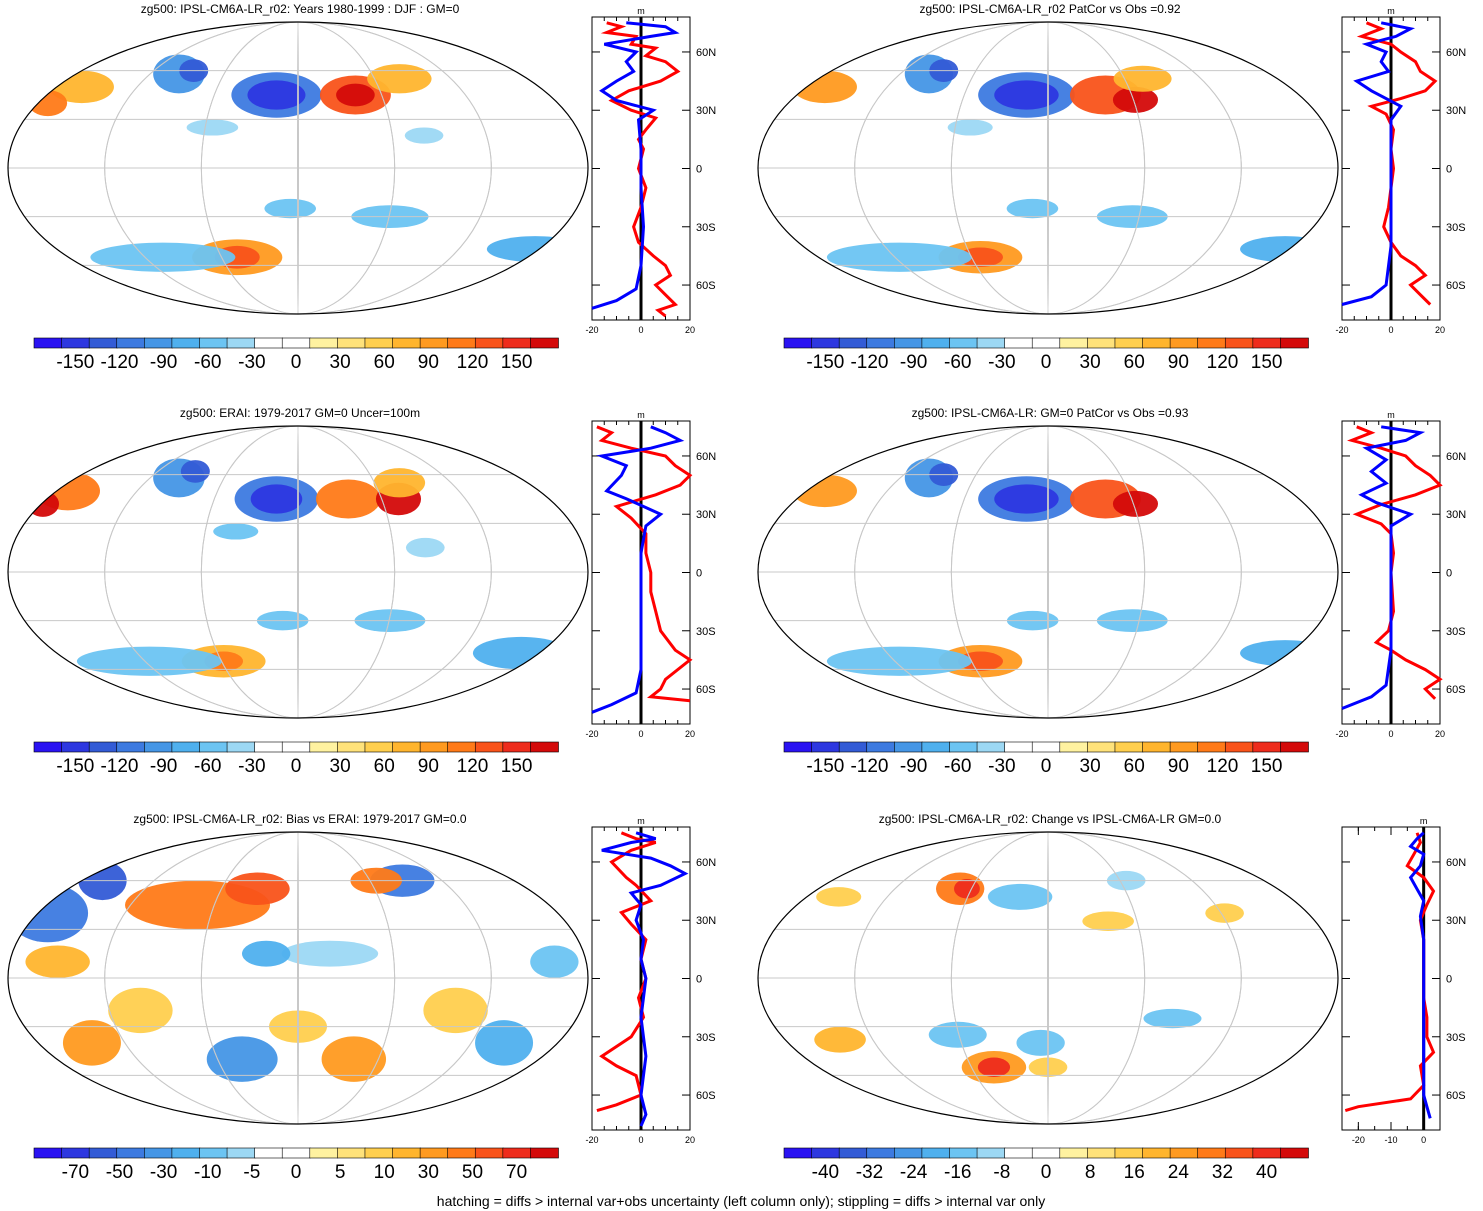 The height and width of the screenshot is (1211, 1483). Describe the element at coordinates (957, 1172) in the screenshot. I see `colorbar-label: -16` at that location.